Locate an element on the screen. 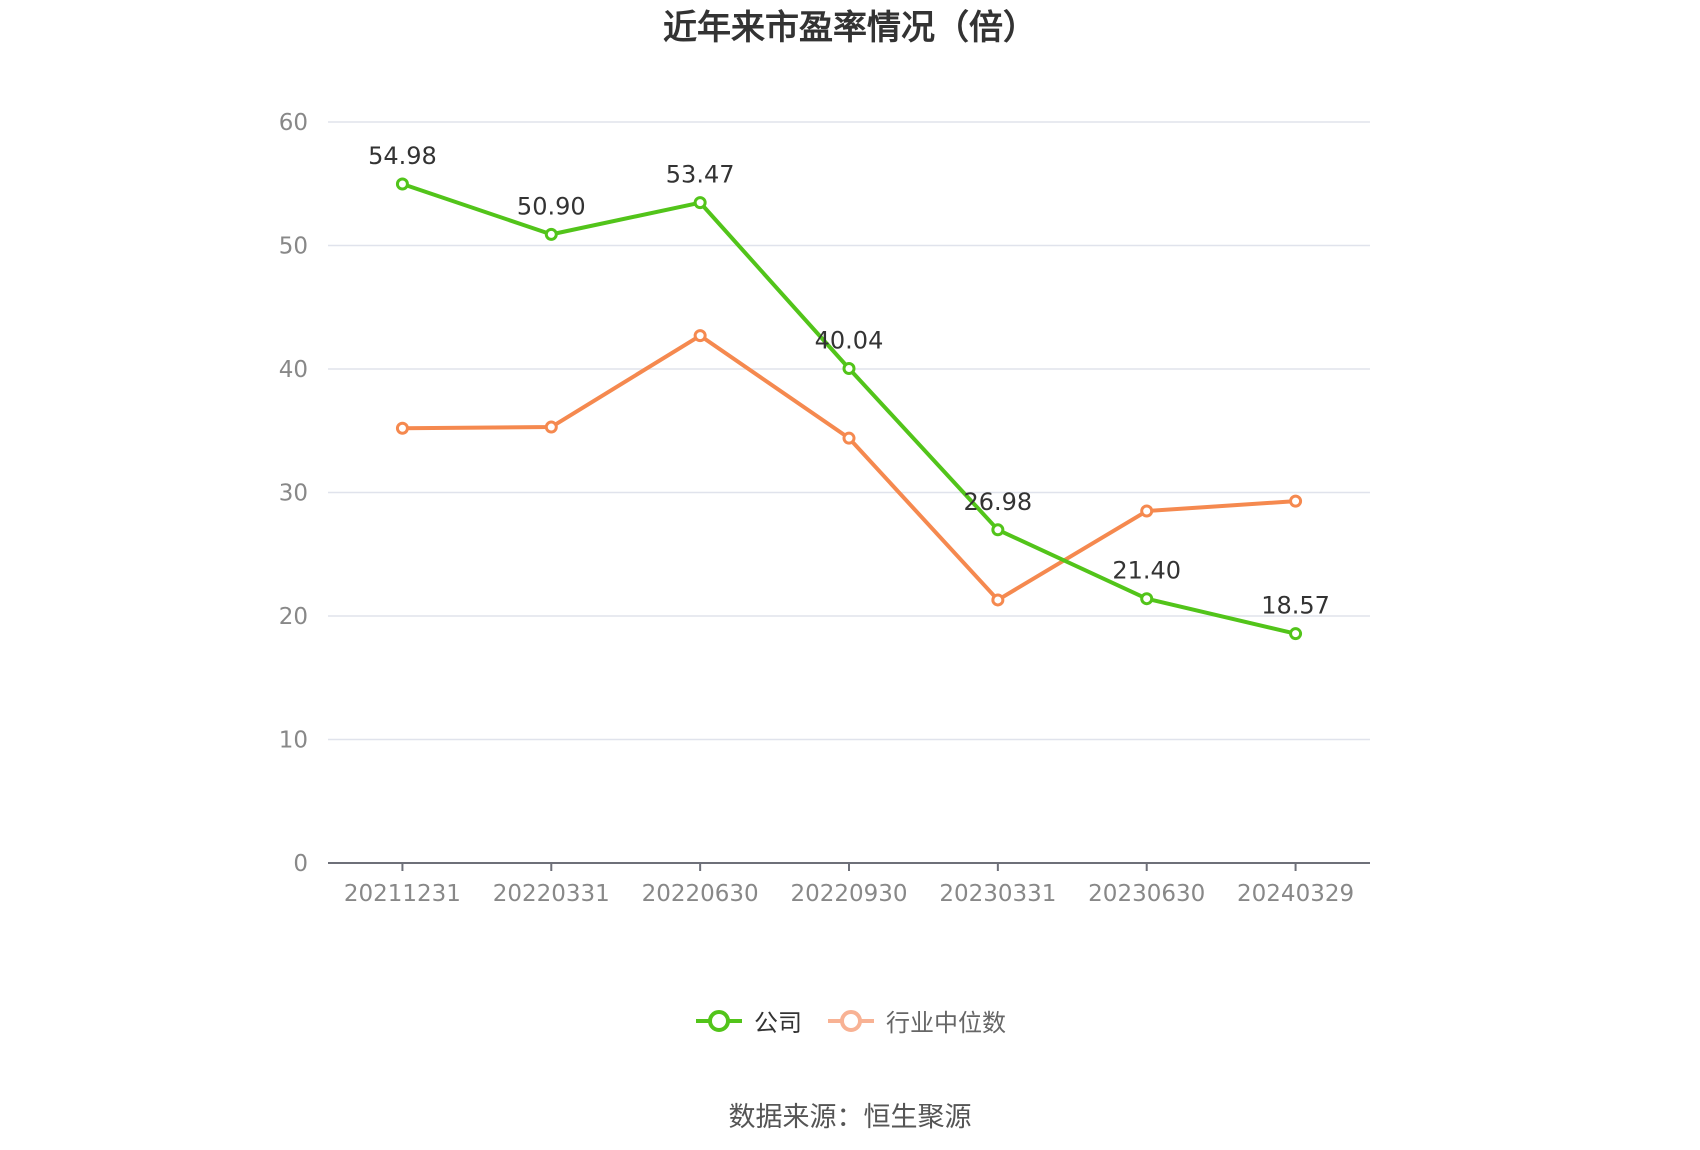 This screenshot has height=1150, width=1700. legend-company-swatch-icon is located at coordinates (719, 1020).